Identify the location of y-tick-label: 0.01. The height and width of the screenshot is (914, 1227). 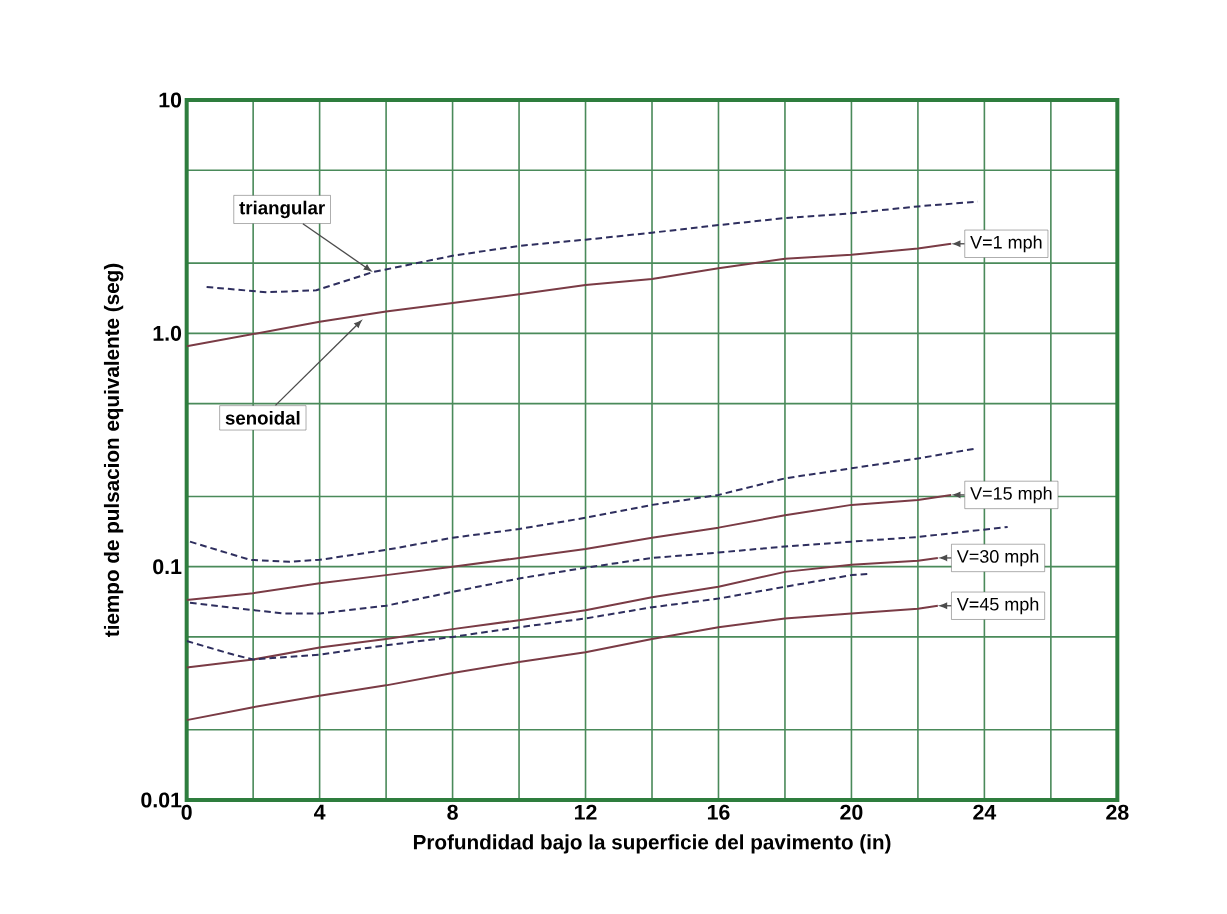
(161, 800).